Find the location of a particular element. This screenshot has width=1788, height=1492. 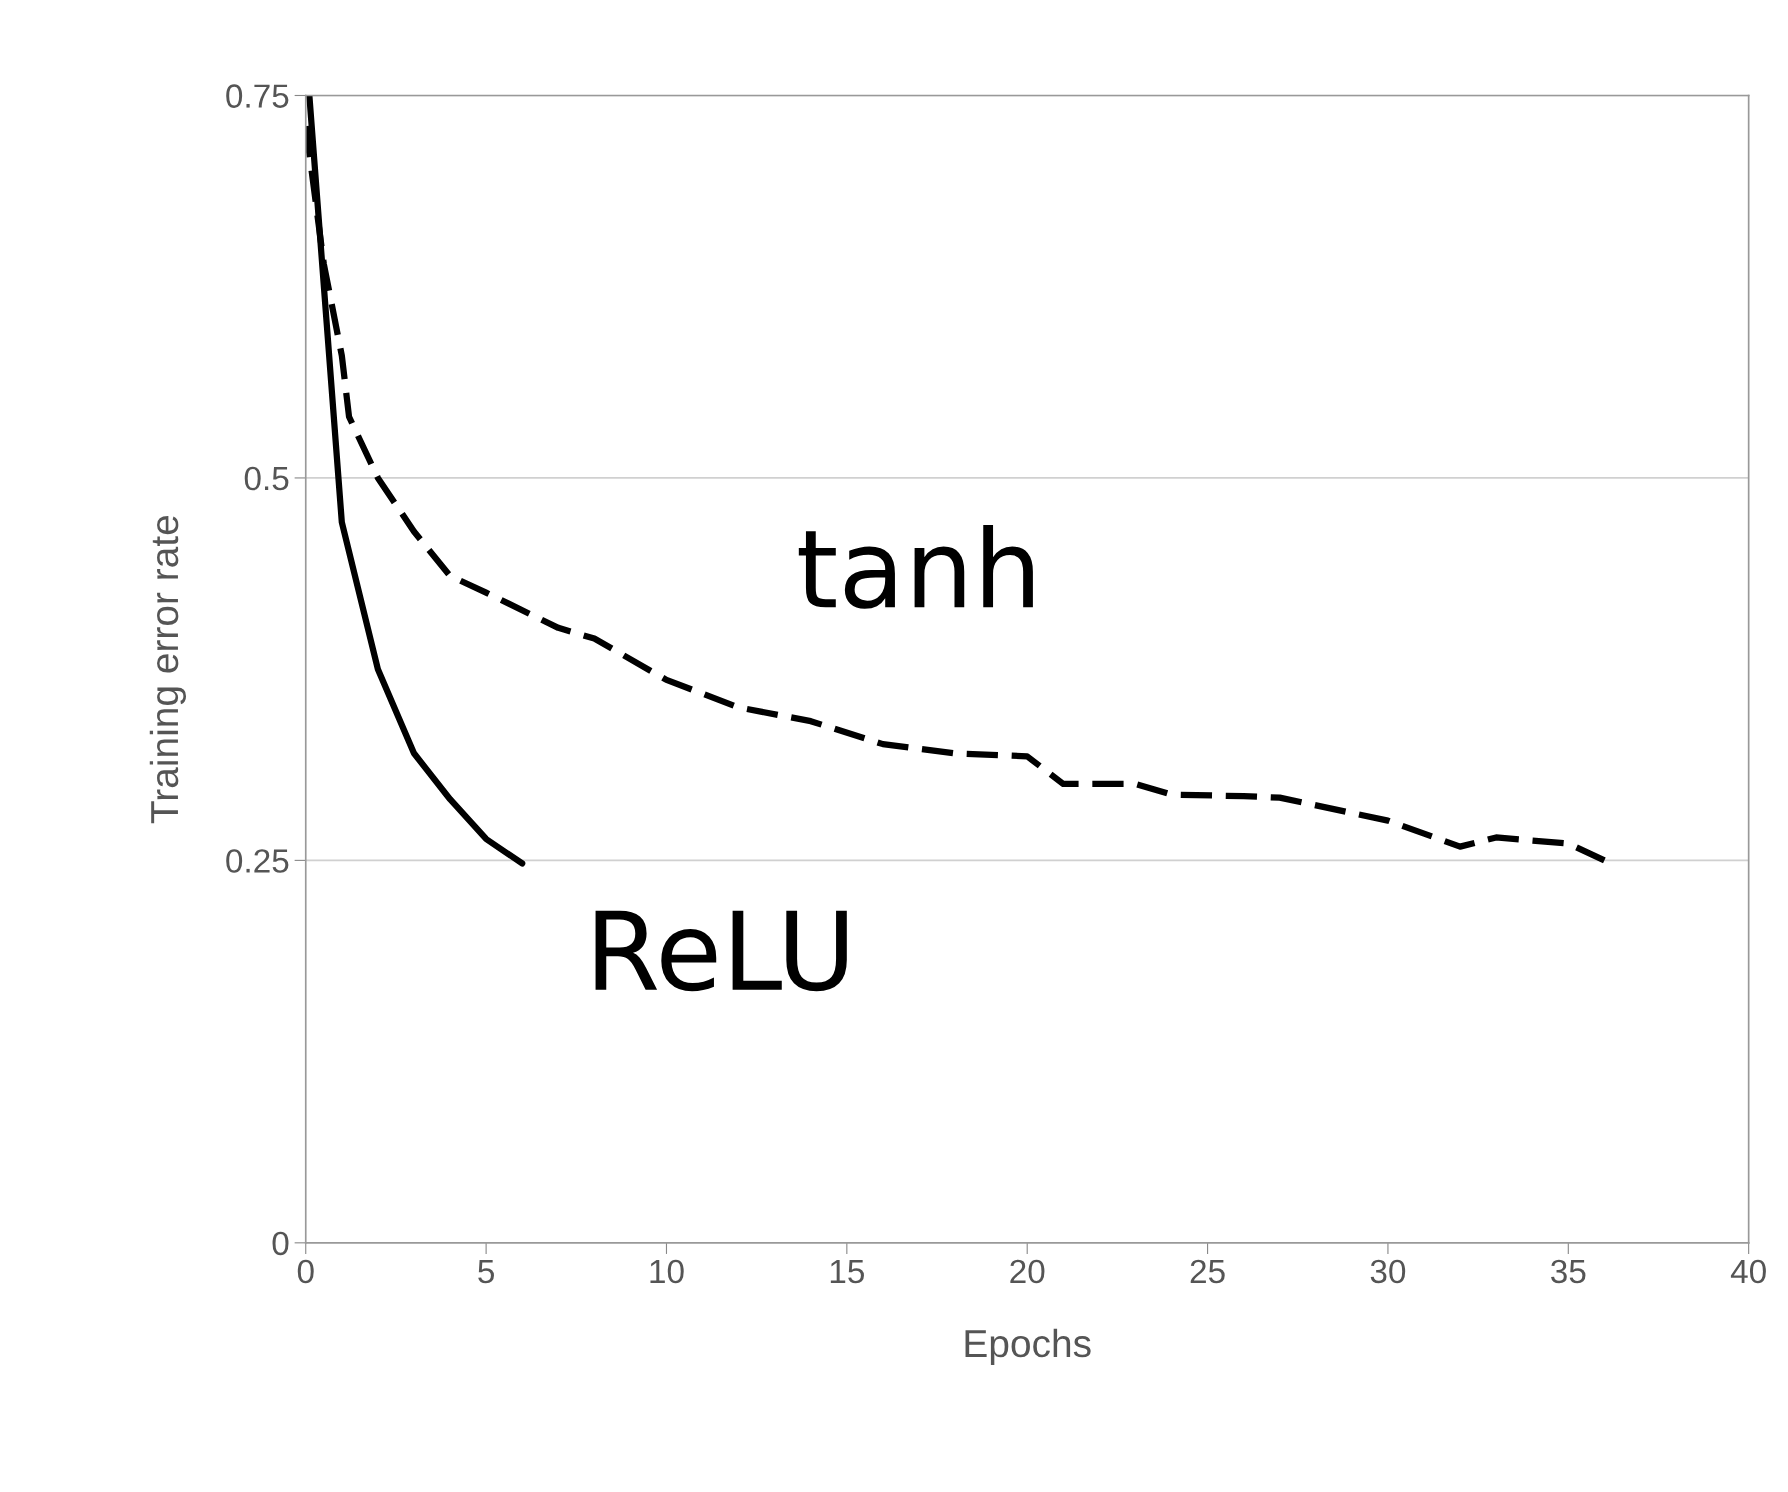

x-tick-label: 25 is located at coordinates (1207, 1271).